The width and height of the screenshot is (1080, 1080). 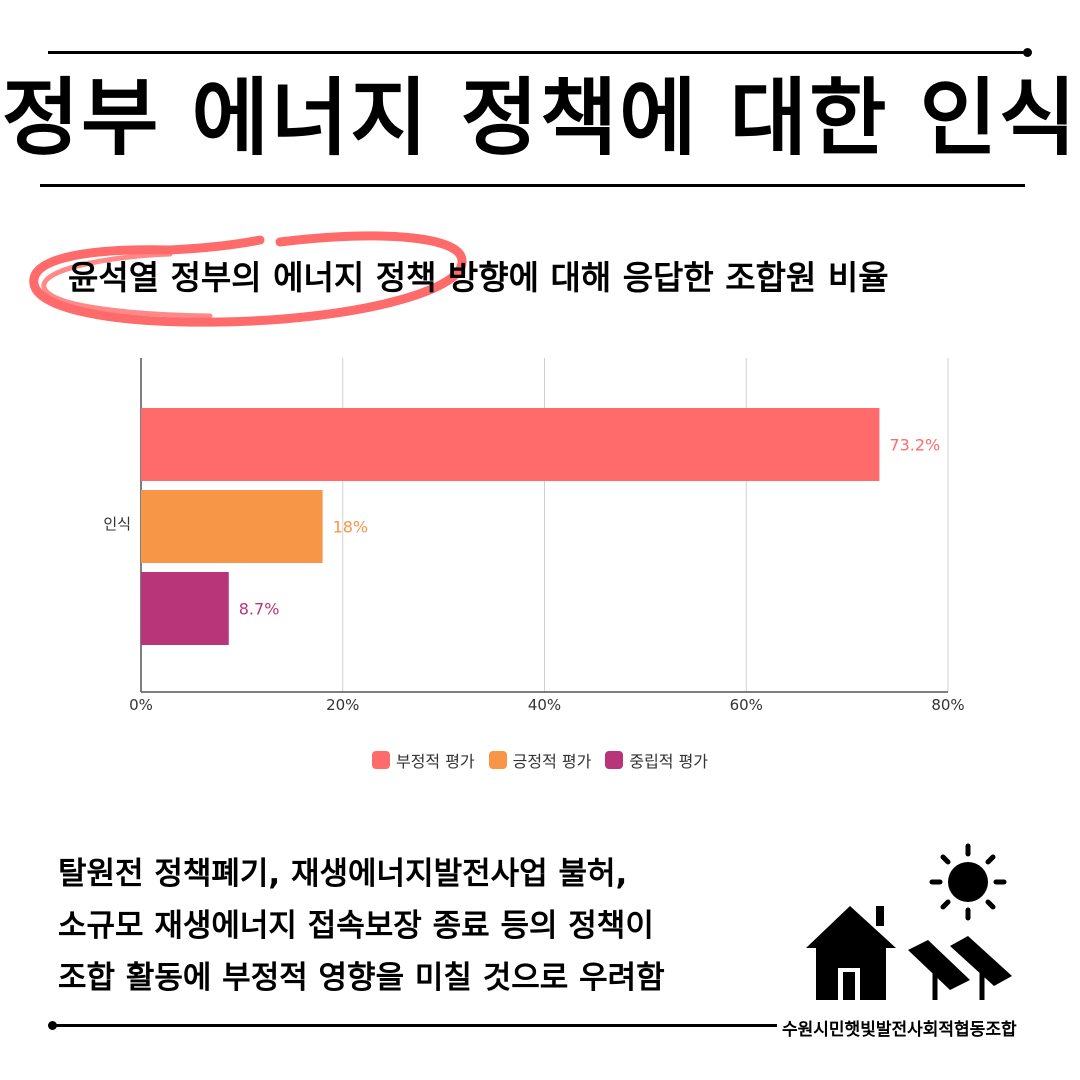 I want to click on bar-value-label: 18%, so click(x=351, y=527).